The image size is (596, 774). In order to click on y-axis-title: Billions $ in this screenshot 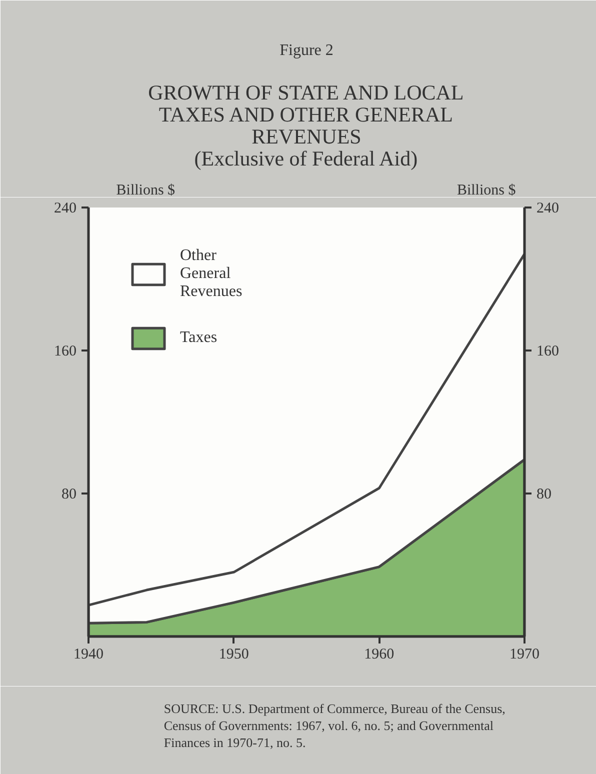, I will do `click(146, 190)`.